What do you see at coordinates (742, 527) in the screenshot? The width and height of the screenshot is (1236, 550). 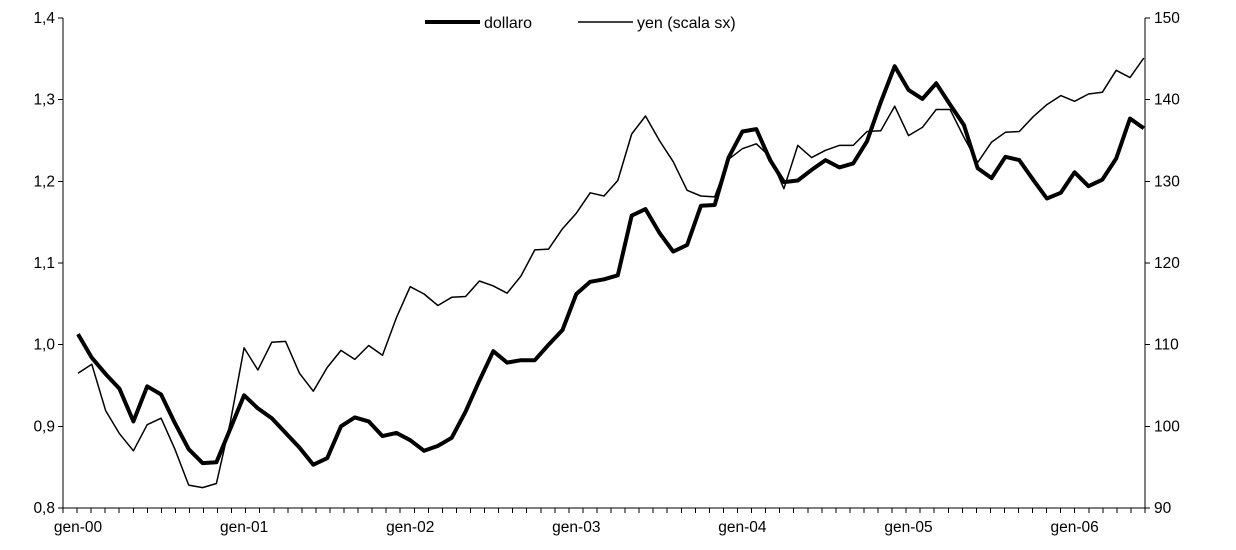 I see `x-tick-label: gen-04` at bounding box center [742, 527].